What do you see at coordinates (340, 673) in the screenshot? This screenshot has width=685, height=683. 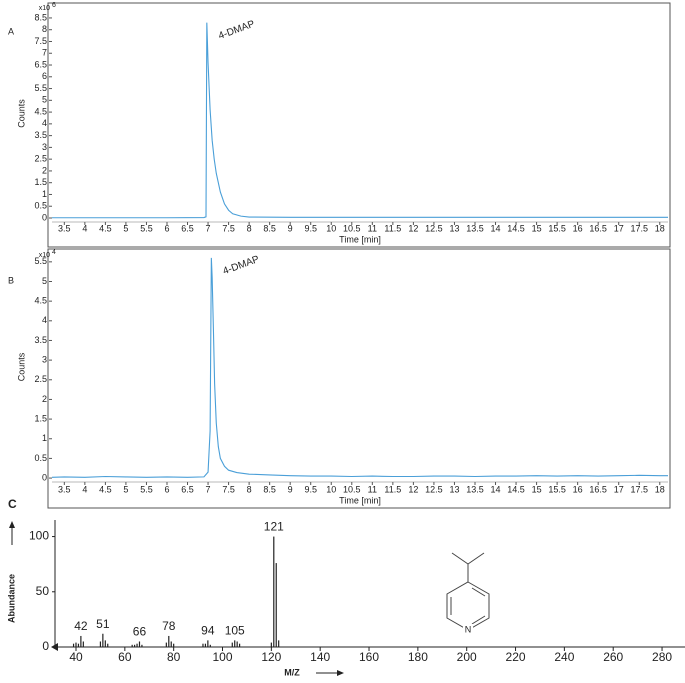 I see `x-arrow-head` at bounding box center [340, 673].